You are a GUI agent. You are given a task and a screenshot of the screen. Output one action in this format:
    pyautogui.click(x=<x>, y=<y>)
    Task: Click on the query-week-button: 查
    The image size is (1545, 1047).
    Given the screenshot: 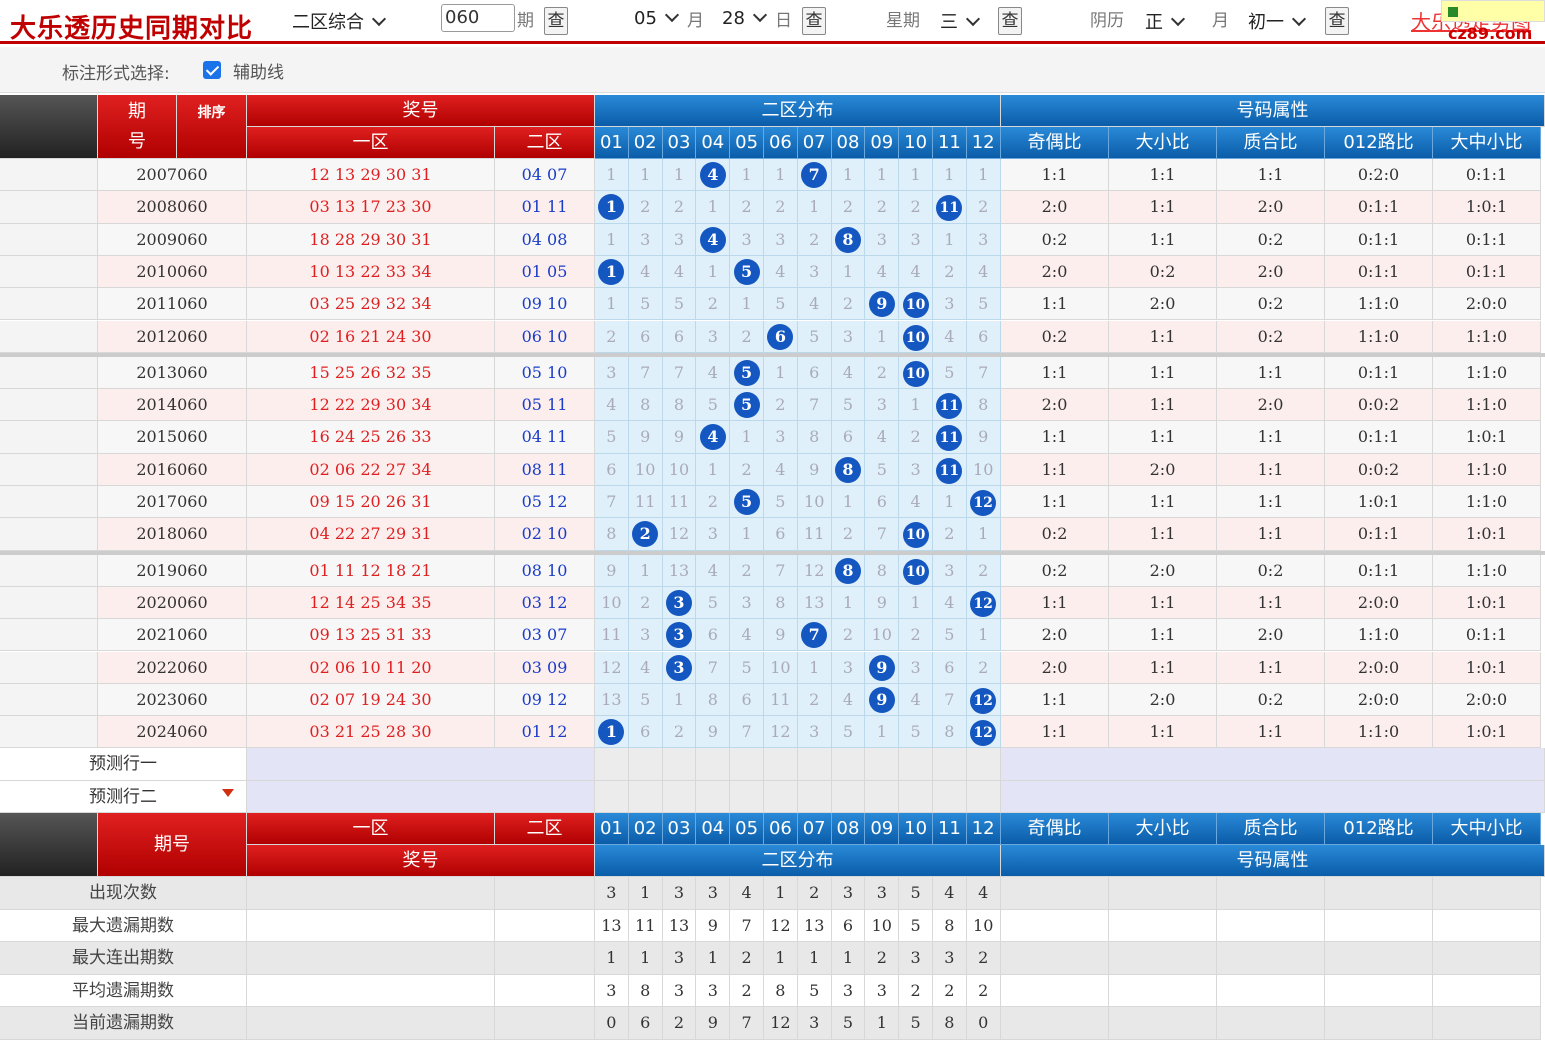 What is the action you would take?
    pyautogui.click(x=1010, y=21)
    